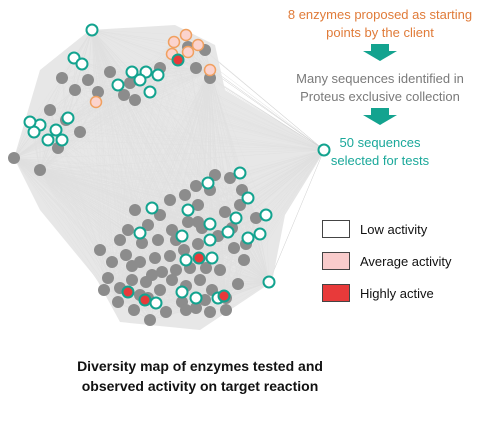 The height and width of the screenshot is (423, 496). I want to click on annotation-selected: 50 sequences selected for tests, so click(380, 152).